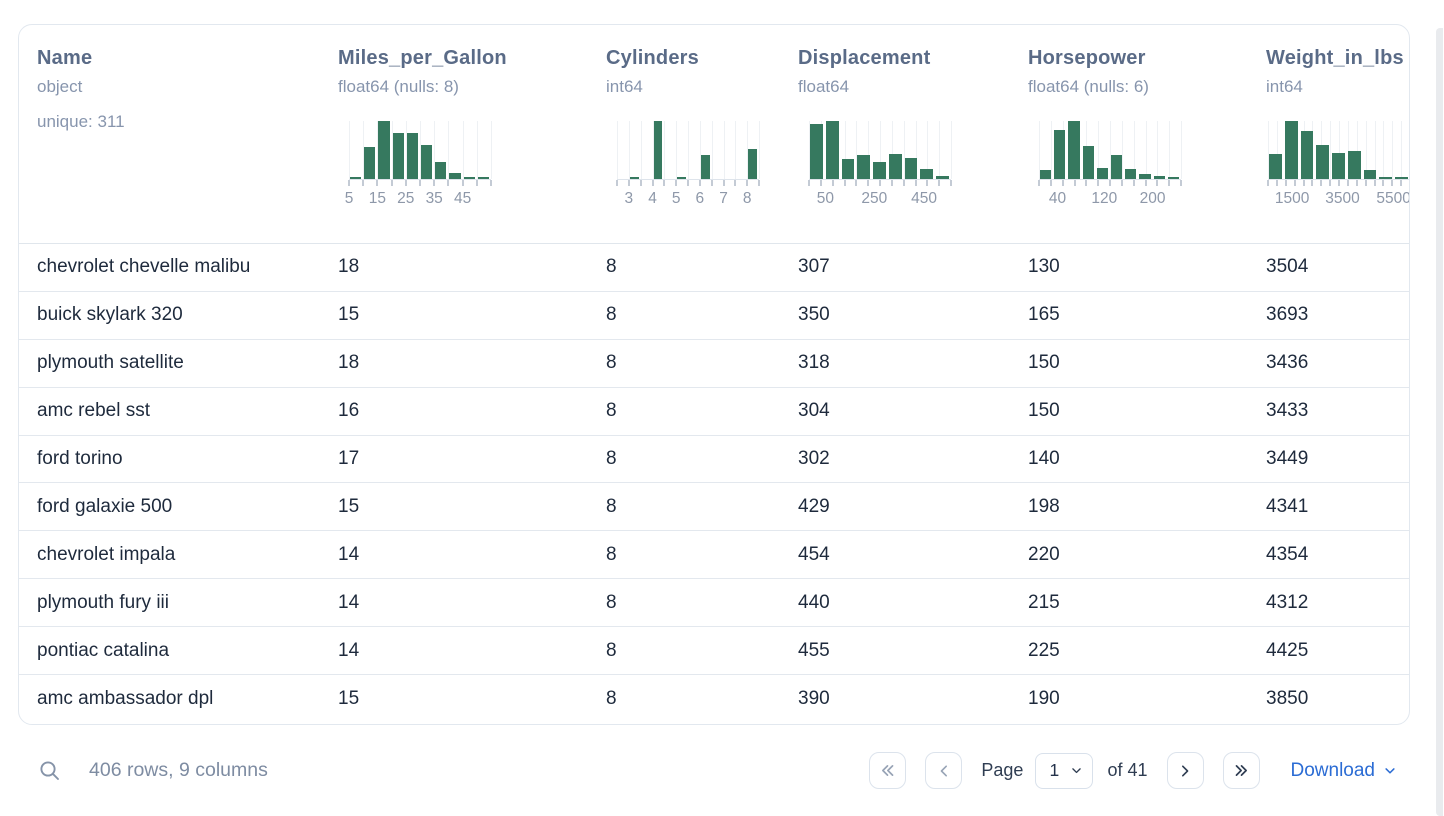 The width and height of the screenshot is (1444, 816). I want to click on column-title: Displacement, so click(864, 58).